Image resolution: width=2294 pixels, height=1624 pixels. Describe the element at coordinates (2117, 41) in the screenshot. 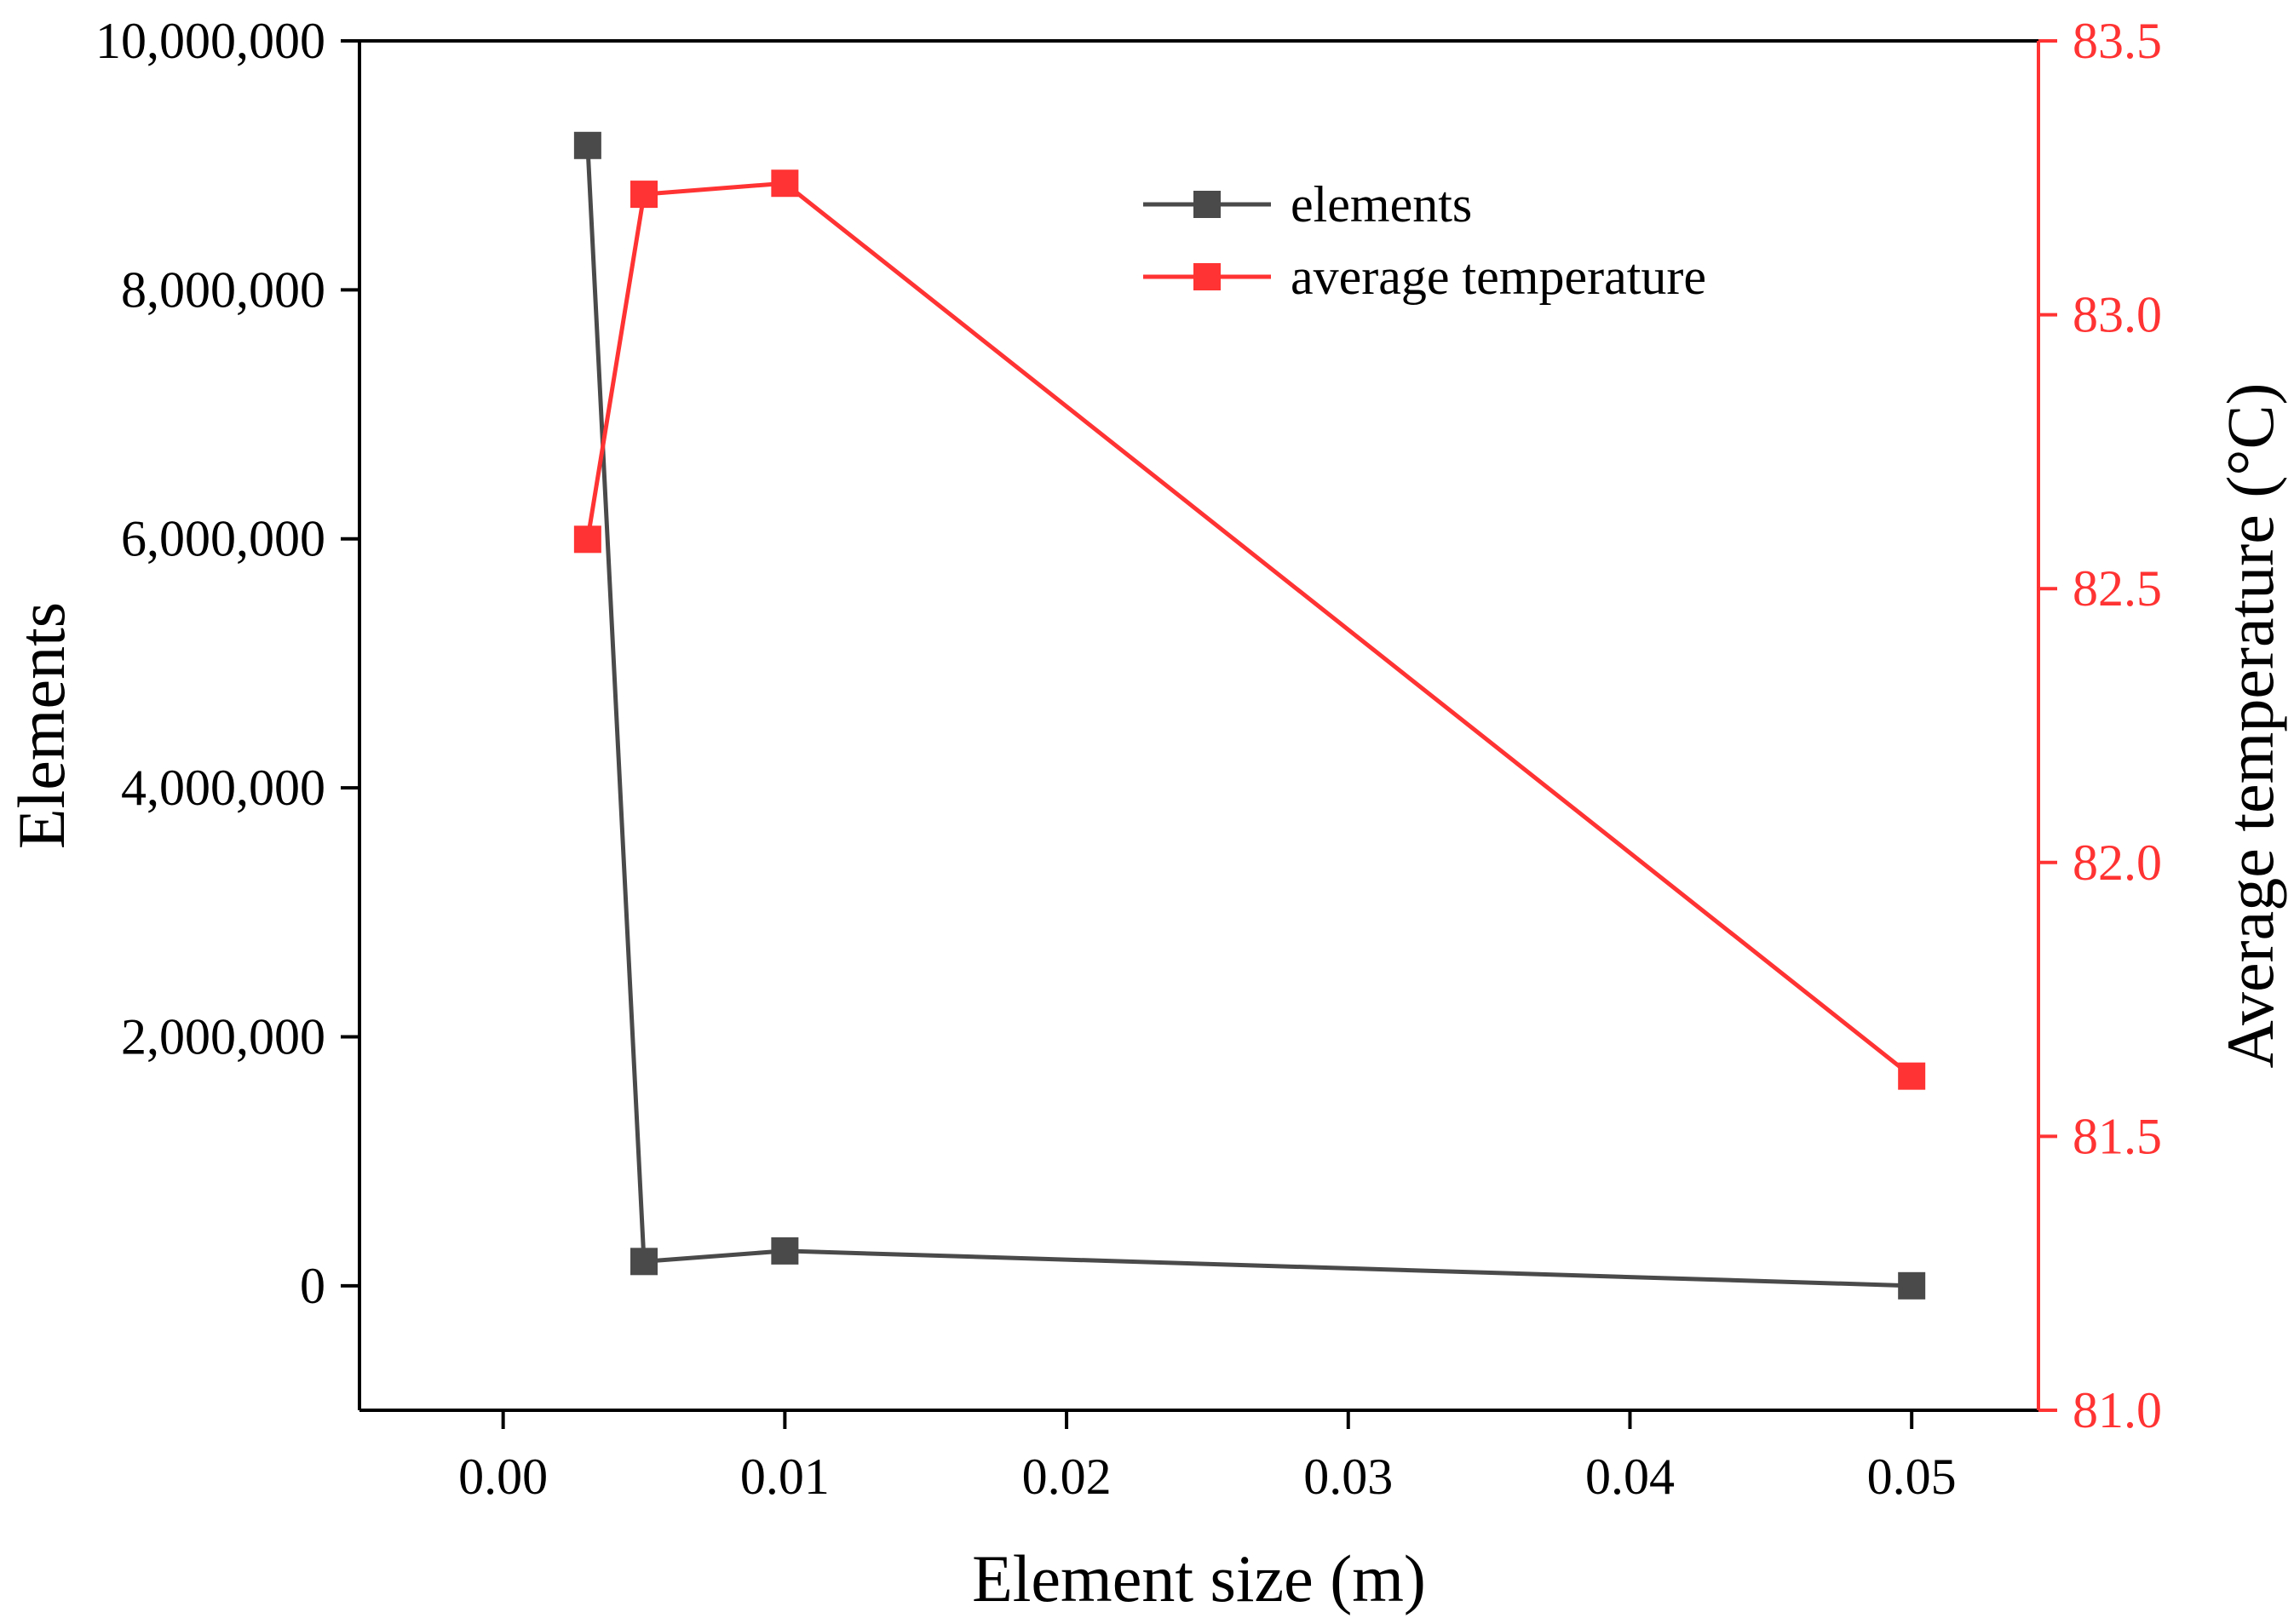

I see `y2-tick-label: 83.5` at that location.